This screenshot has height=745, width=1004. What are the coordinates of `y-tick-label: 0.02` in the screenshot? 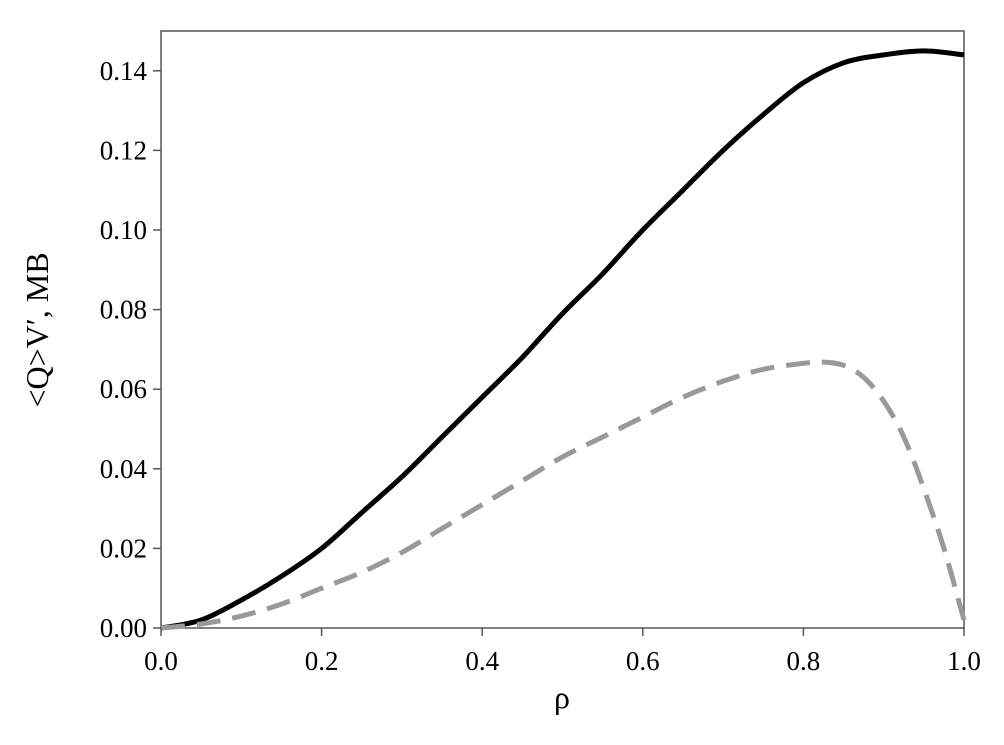 It's located at (123, 548).